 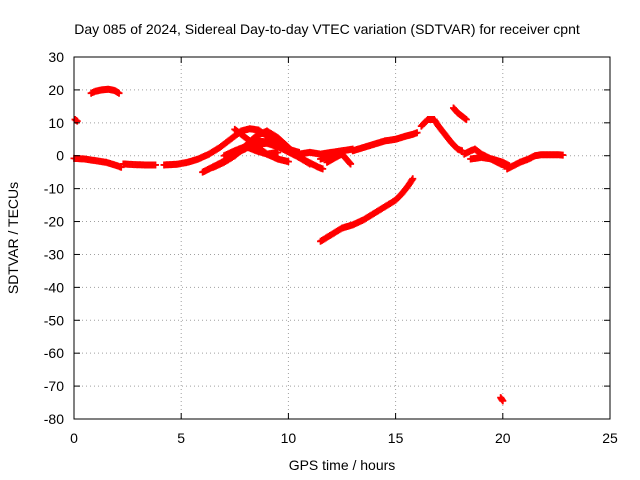 I want to click on y-tick-label: -10, so click(x=54, y=189).